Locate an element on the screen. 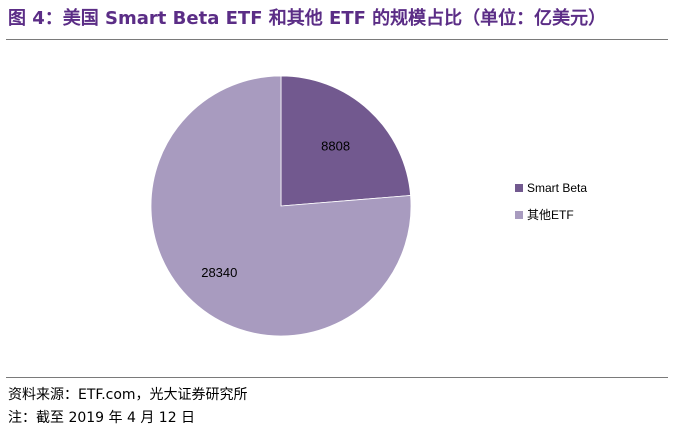  bottom-divider is located at coordinates (337, 377).